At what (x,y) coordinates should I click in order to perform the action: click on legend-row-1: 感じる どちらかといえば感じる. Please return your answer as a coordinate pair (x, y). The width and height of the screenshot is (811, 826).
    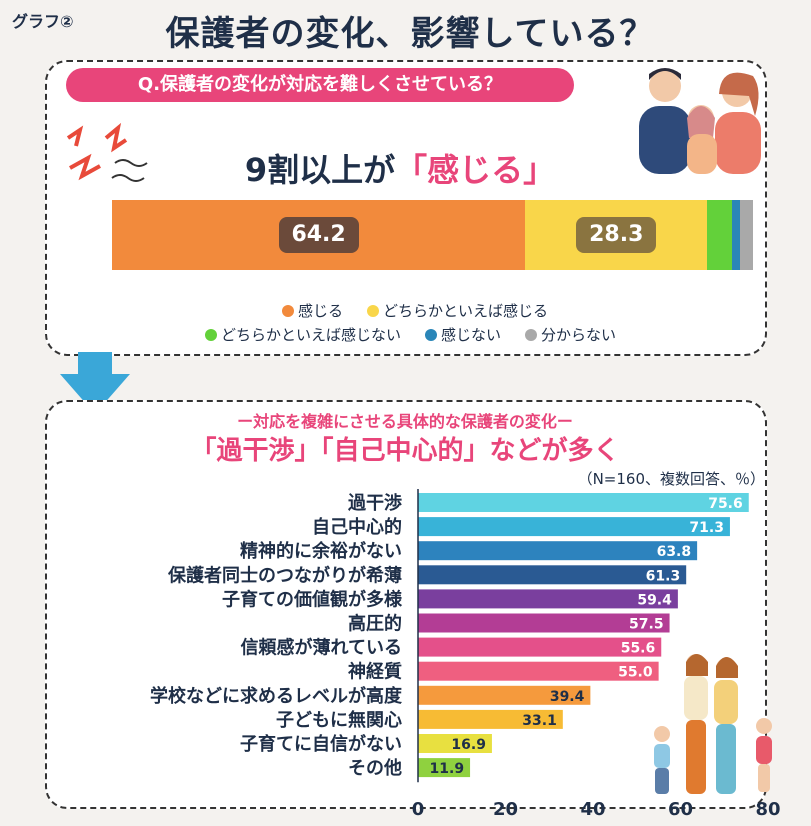
    Looking at the image, I should click on (415, 310).